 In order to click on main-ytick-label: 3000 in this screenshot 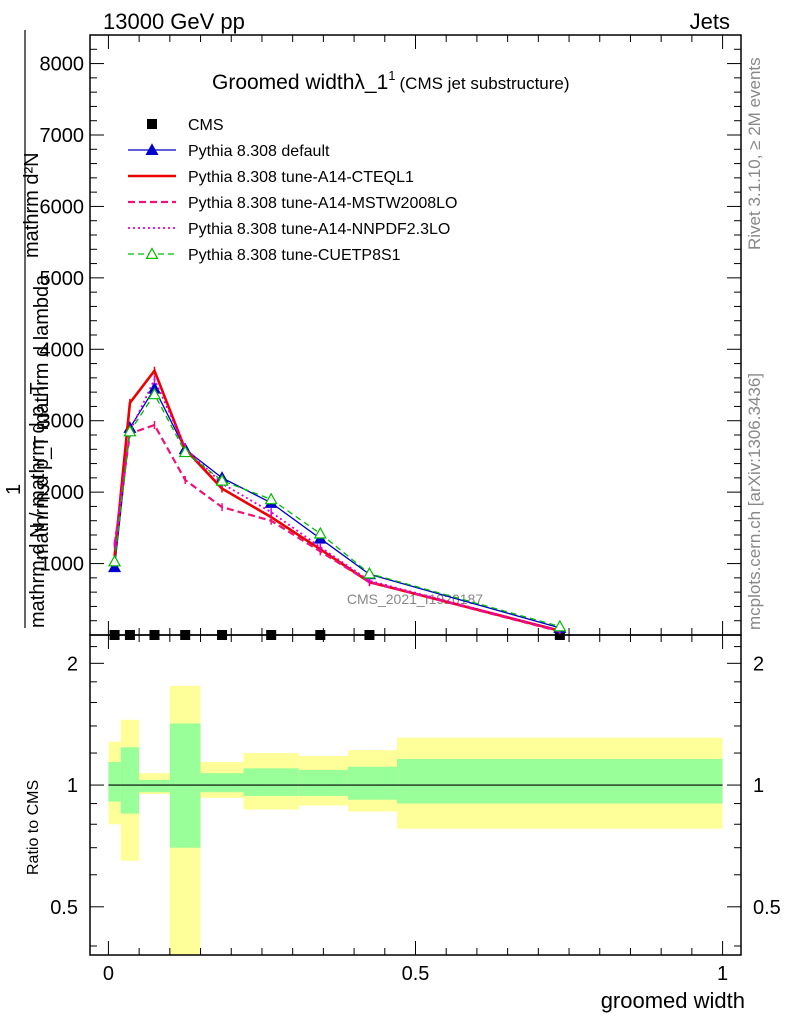, I will do `click(62, 422)`.